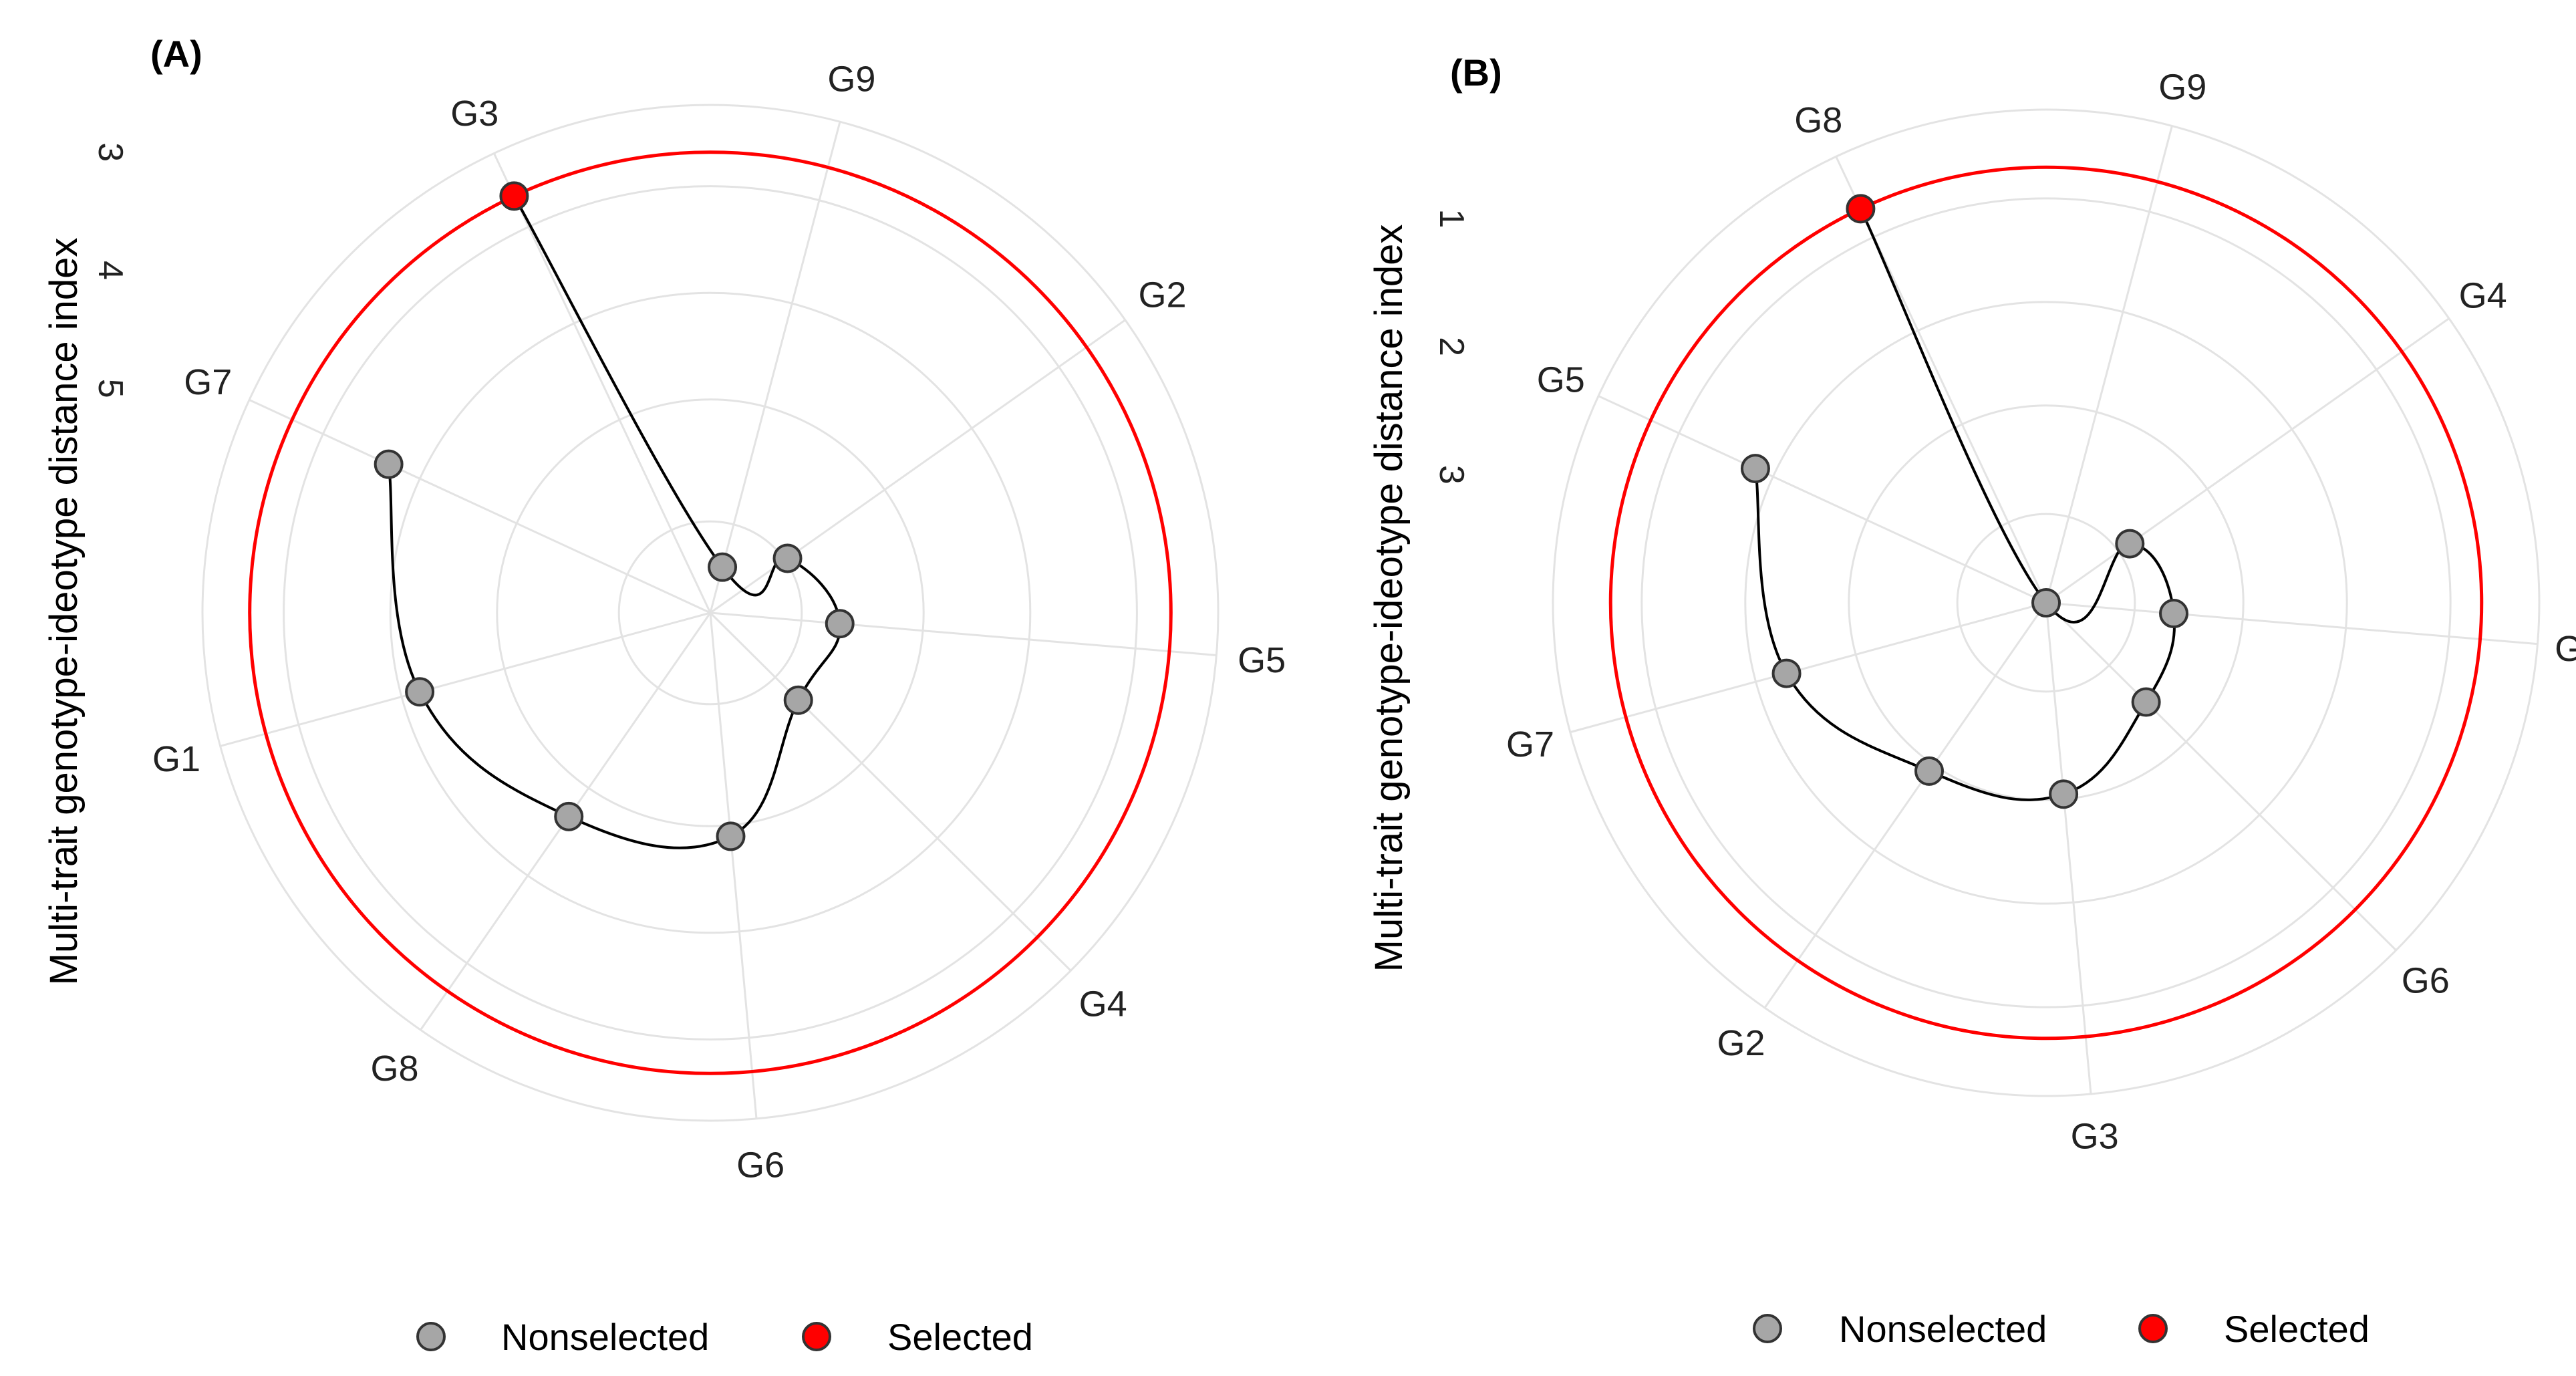 The image size is (2576, 1376). I want to click on panel-b-genotype-points, so click(1964, 501).